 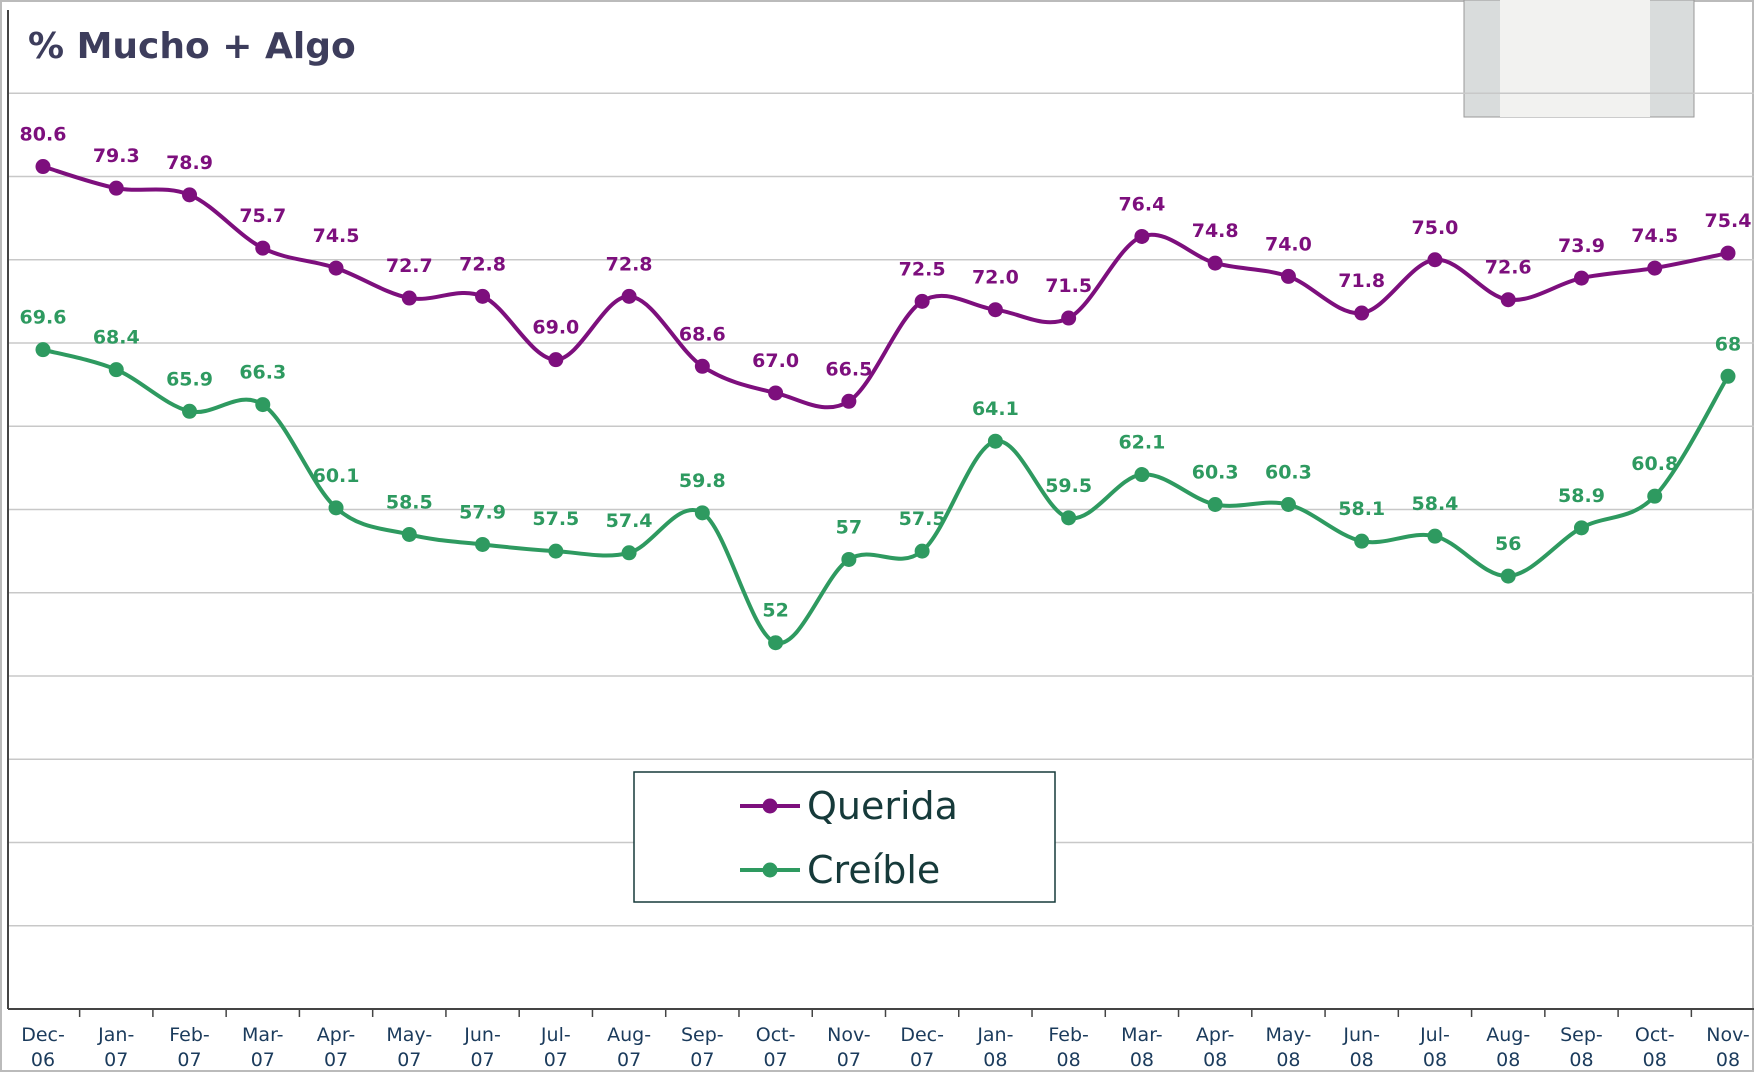 What do you see at coordinates (1141, 443) in the screenshot?
I see `data-label: 62.1` at bounding box center [1141, 443].